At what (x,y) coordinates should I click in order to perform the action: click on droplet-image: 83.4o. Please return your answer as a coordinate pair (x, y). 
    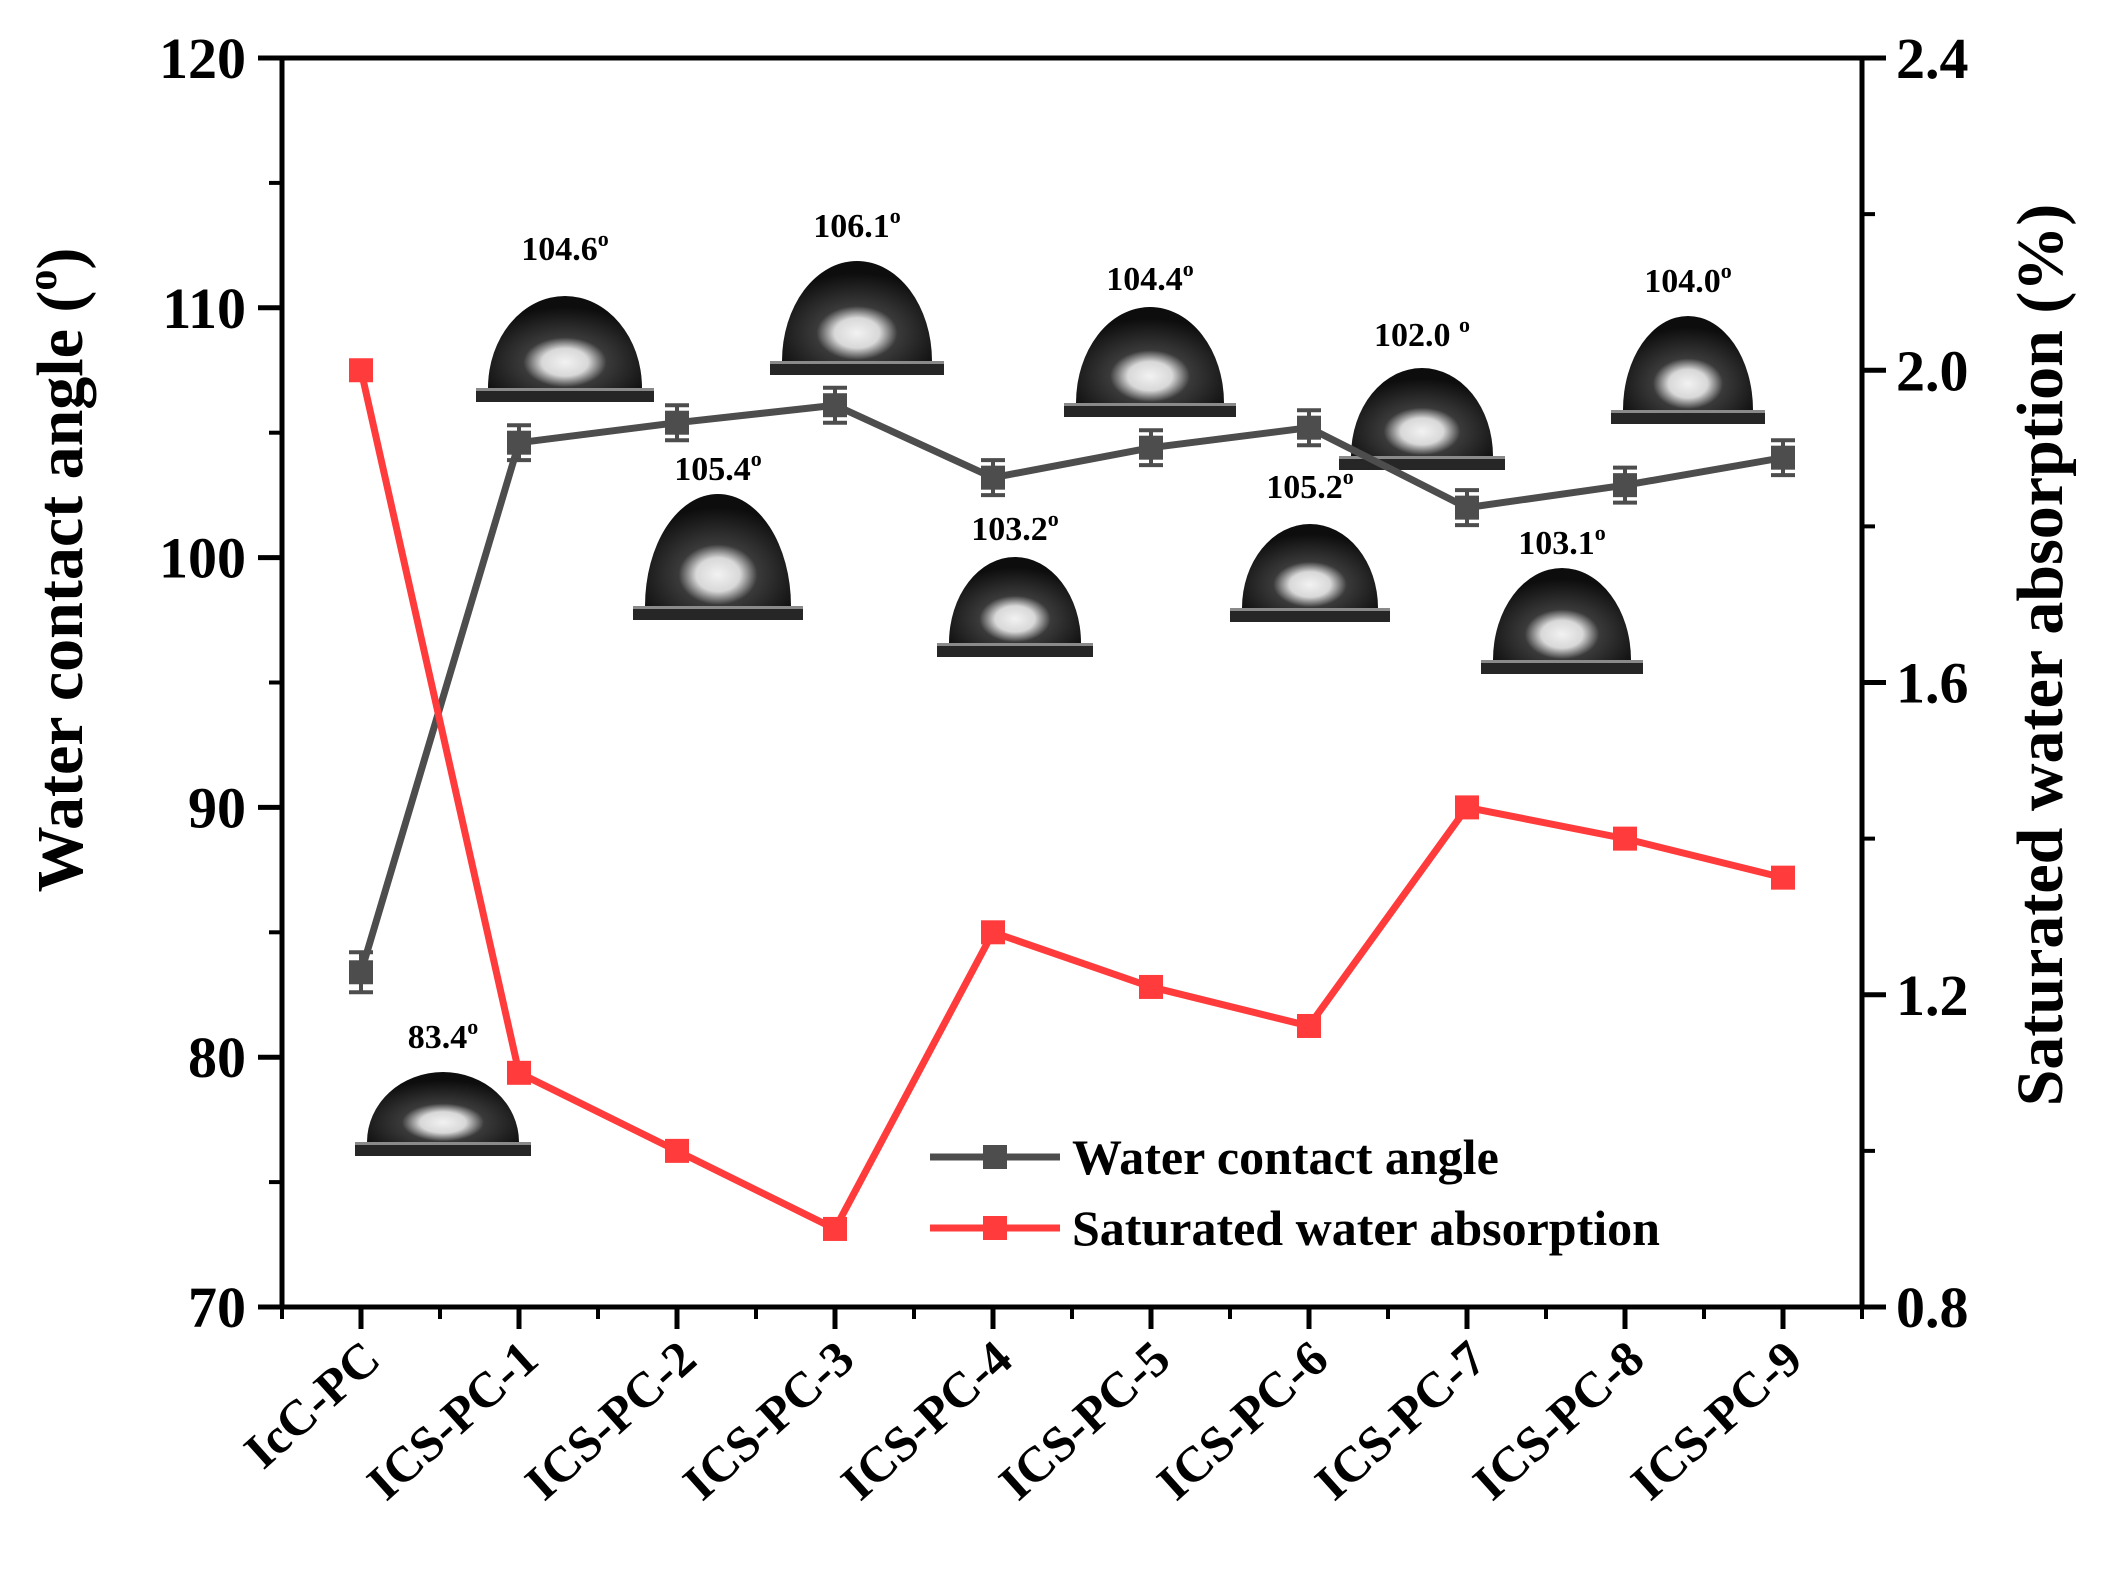
    Looking at the image, I should click on (443, 1085).